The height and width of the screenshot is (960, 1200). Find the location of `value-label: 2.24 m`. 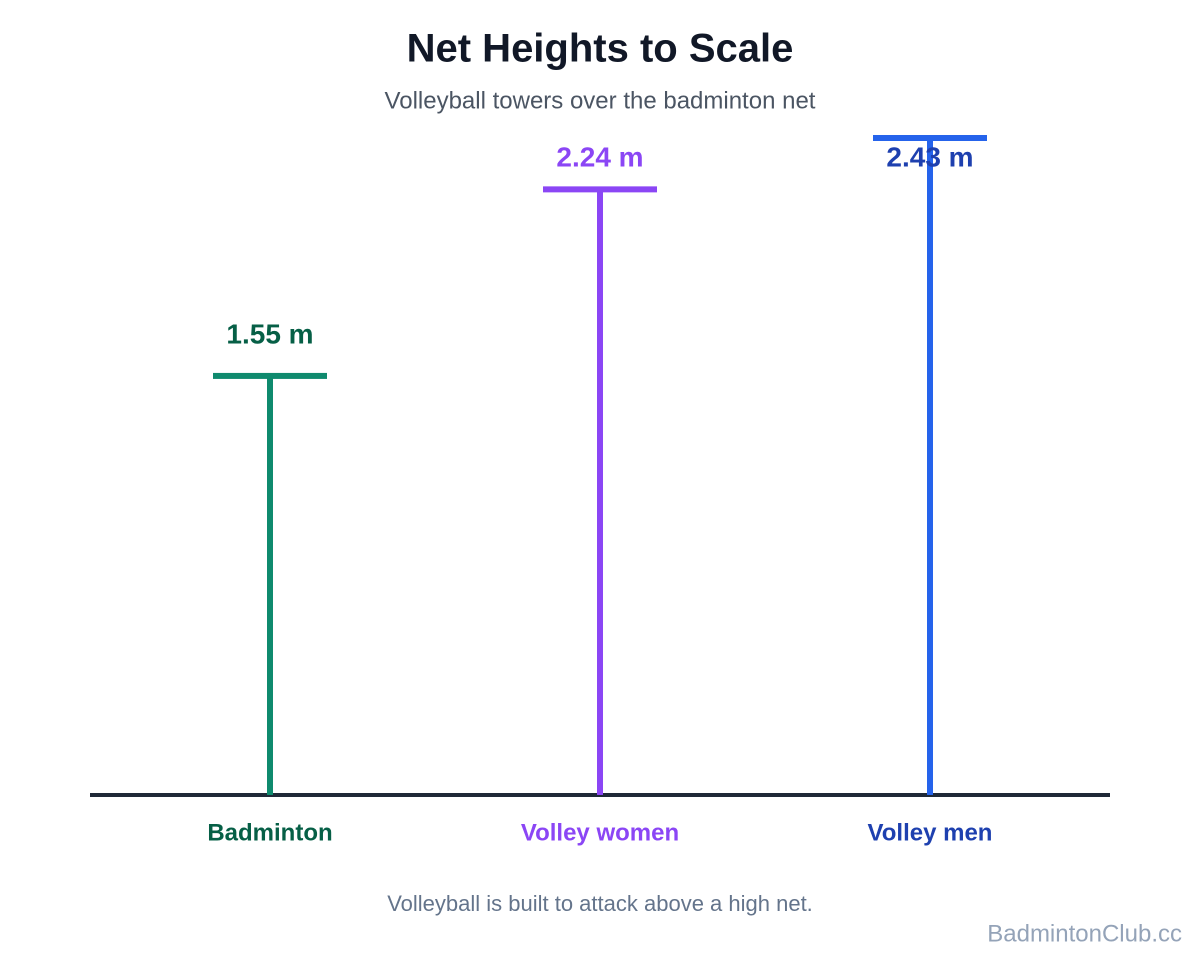

value-label: 2.24 m is located at coordinates (599, 156).